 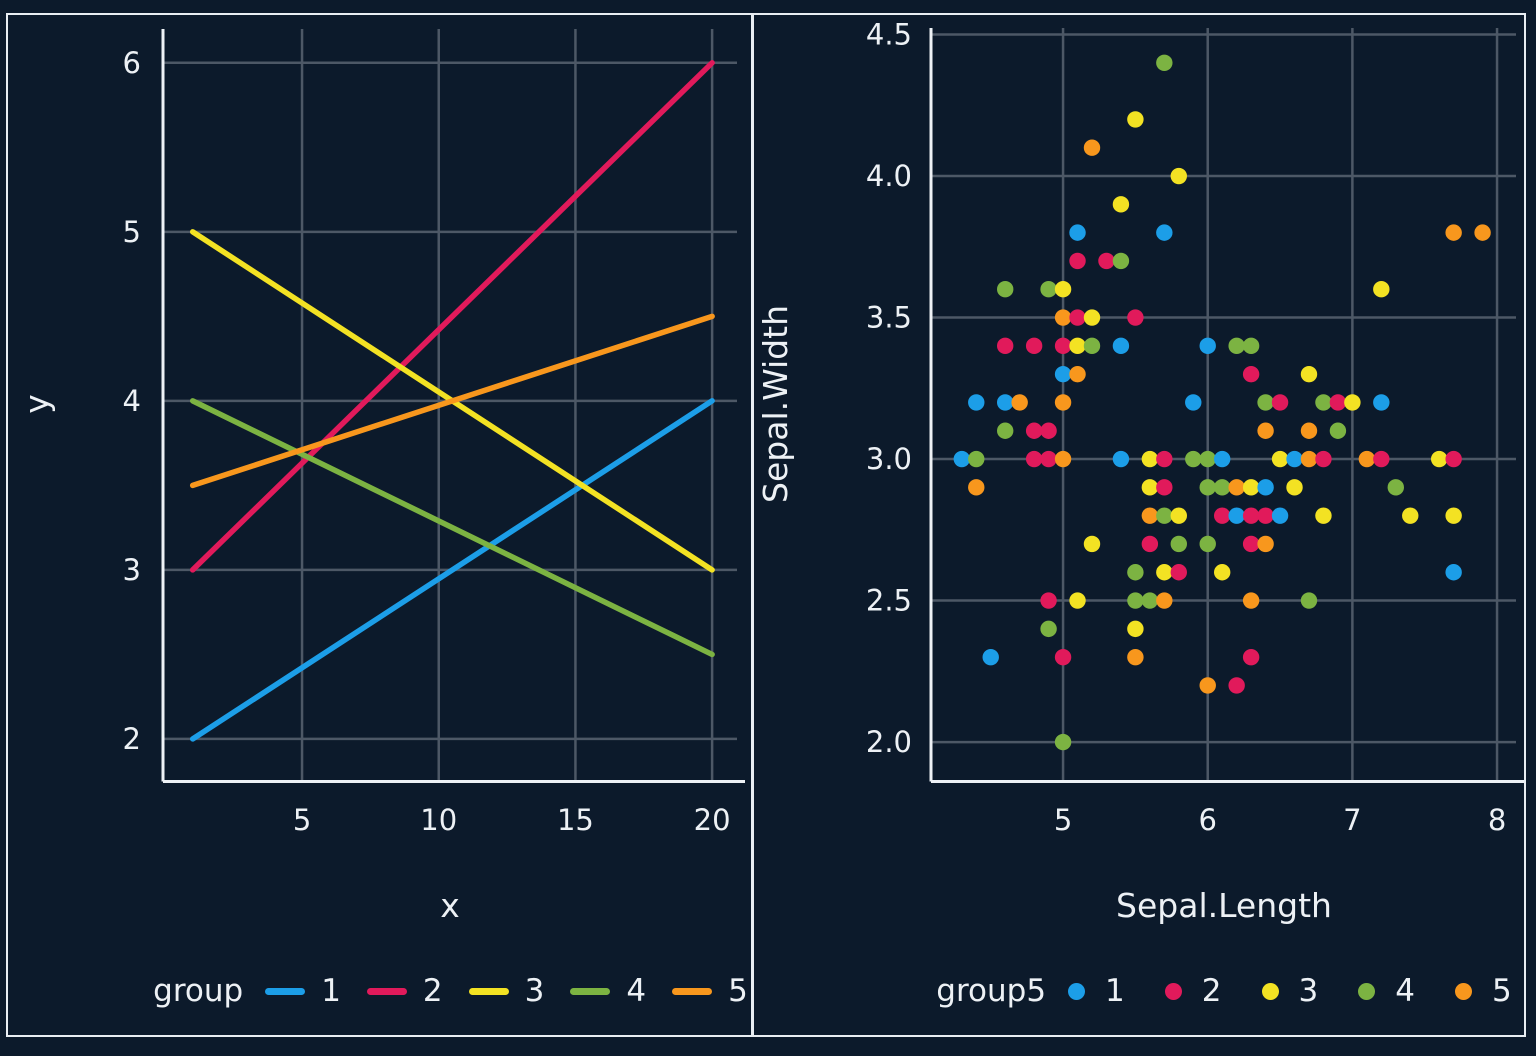 I want to click on x-tick-label: 6, so click(x=1207, y=820).